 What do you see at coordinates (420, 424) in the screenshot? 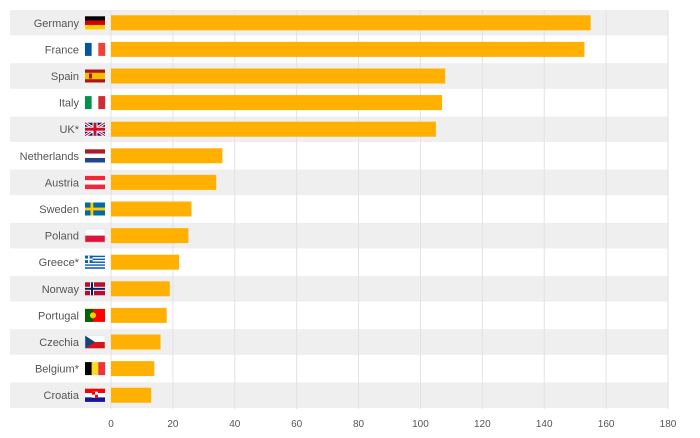
I see `x-tick-label: 100` at bounding box center [420, 424].